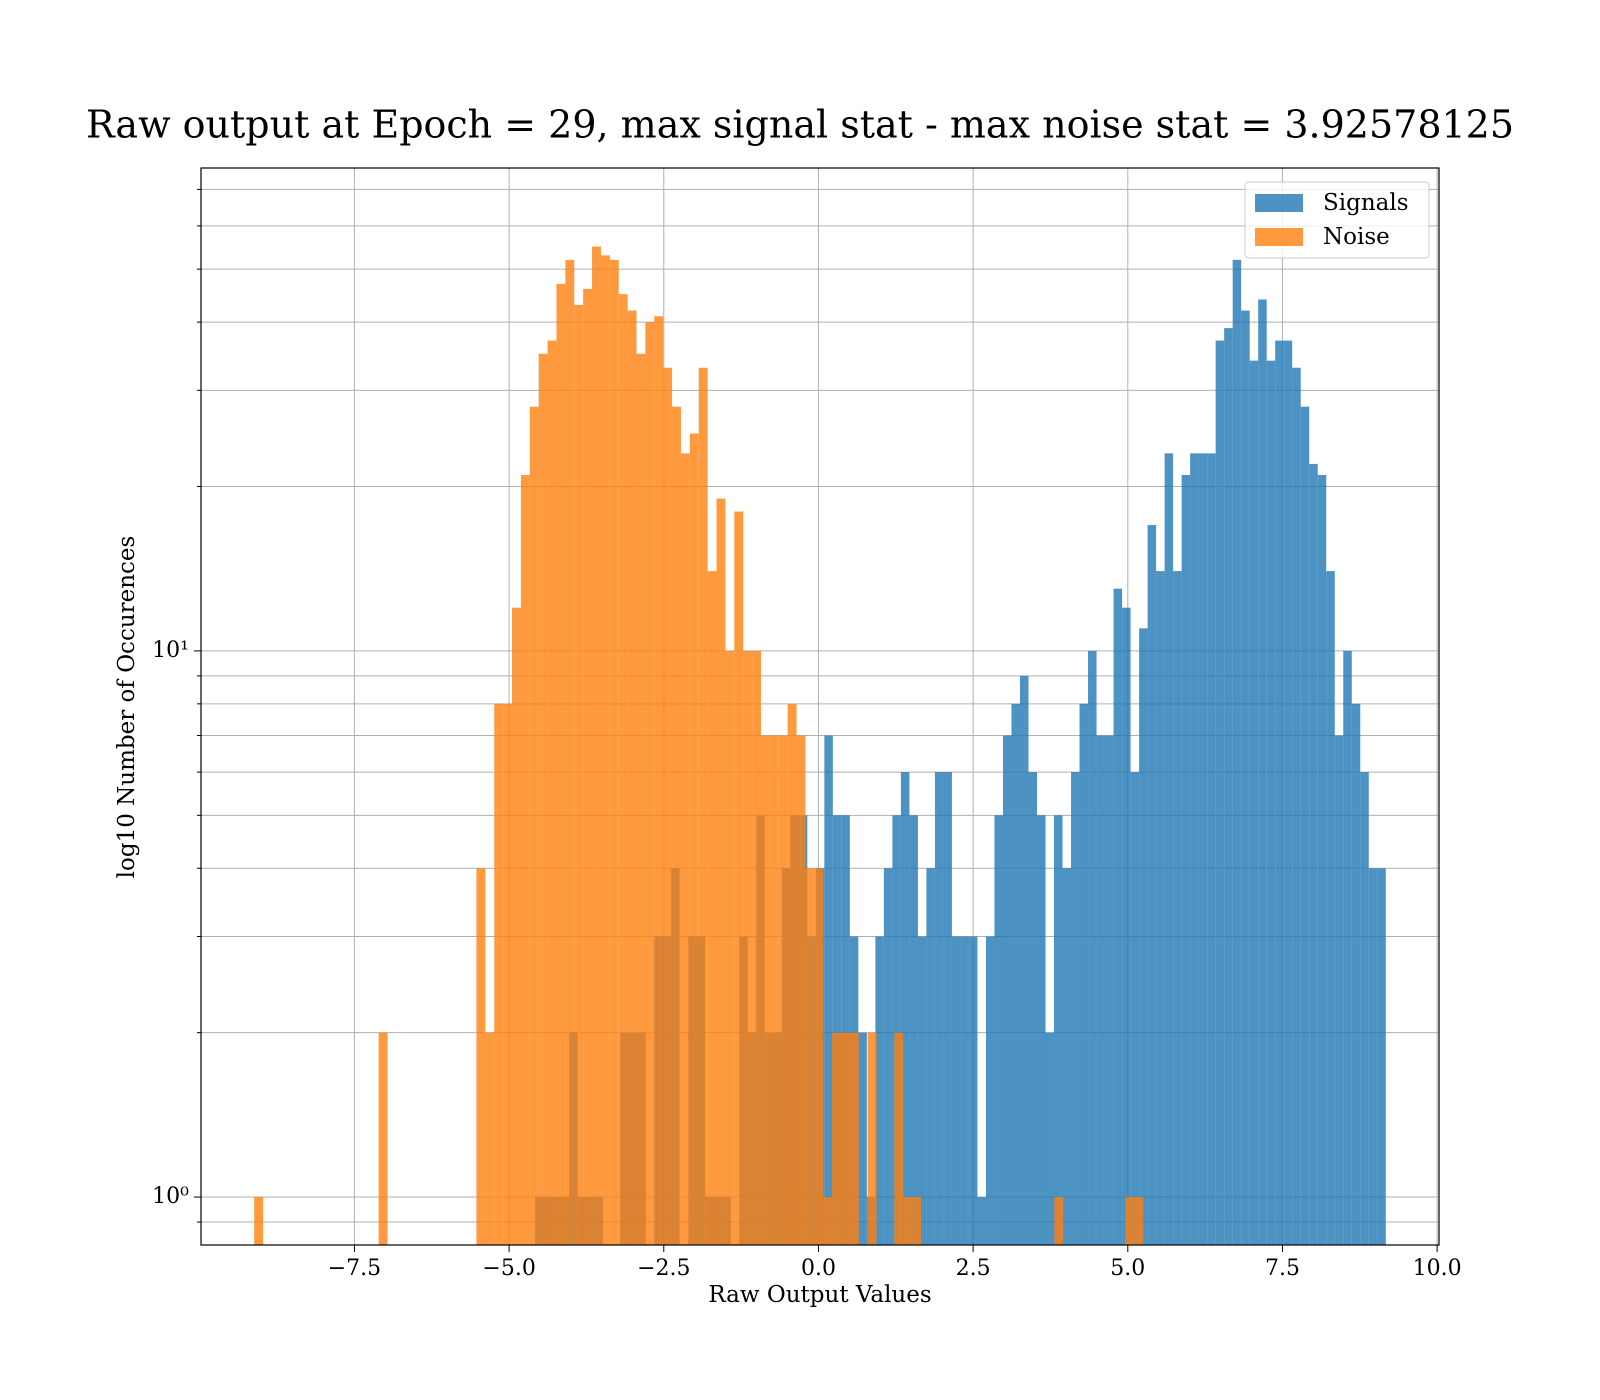 This screenshot has height=1400, width=1600. Describe the element at coordinates (170, 650) in the screenshot. I see `y-tick-label: 10¹` at that location.